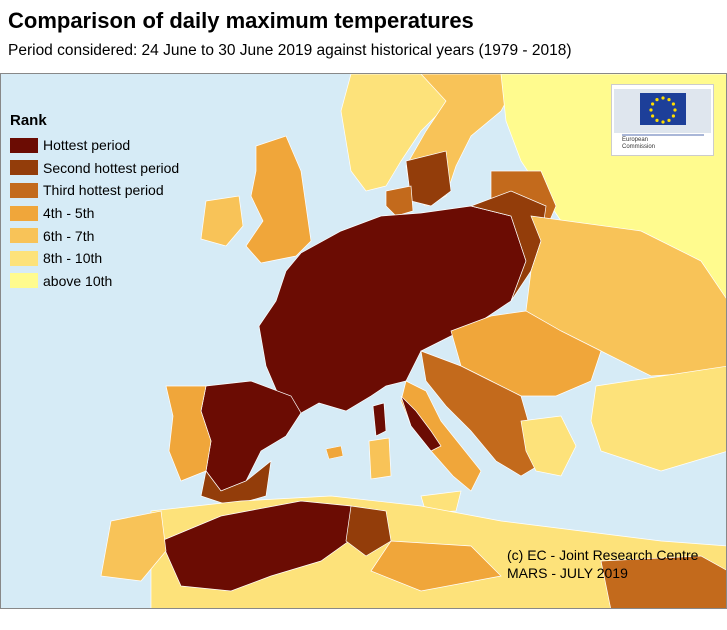 This screenshot has height=630, width=727. I want to click on region-balearic, so click(334, 452).